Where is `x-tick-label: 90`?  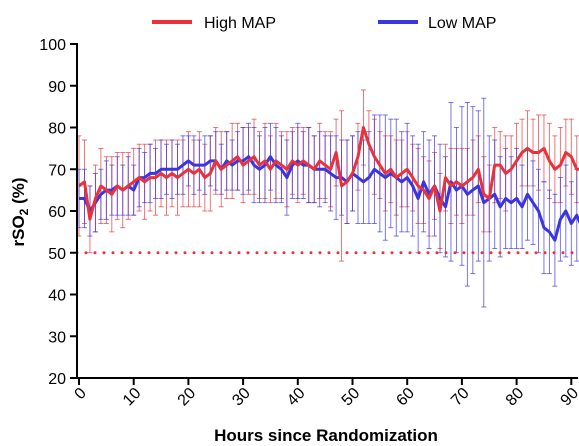
x-tick-label: 90 is located at coordinates (568, 397).